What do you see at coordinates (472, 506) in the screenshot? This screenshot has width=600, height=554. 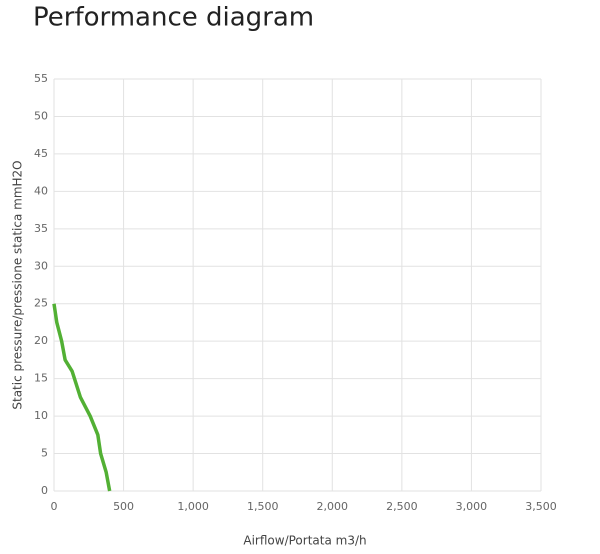 I see `x-tick-label: 3,000` at bounding box center [472, 506].